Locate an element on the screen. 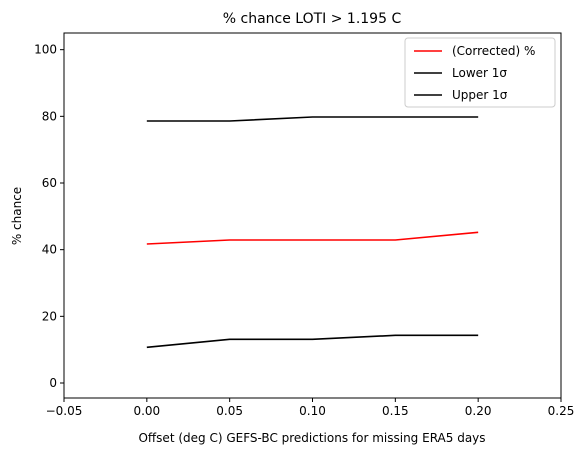 The image size is (586, 455). x-tick-label: 0.20 is located at coordinates (478, 411).